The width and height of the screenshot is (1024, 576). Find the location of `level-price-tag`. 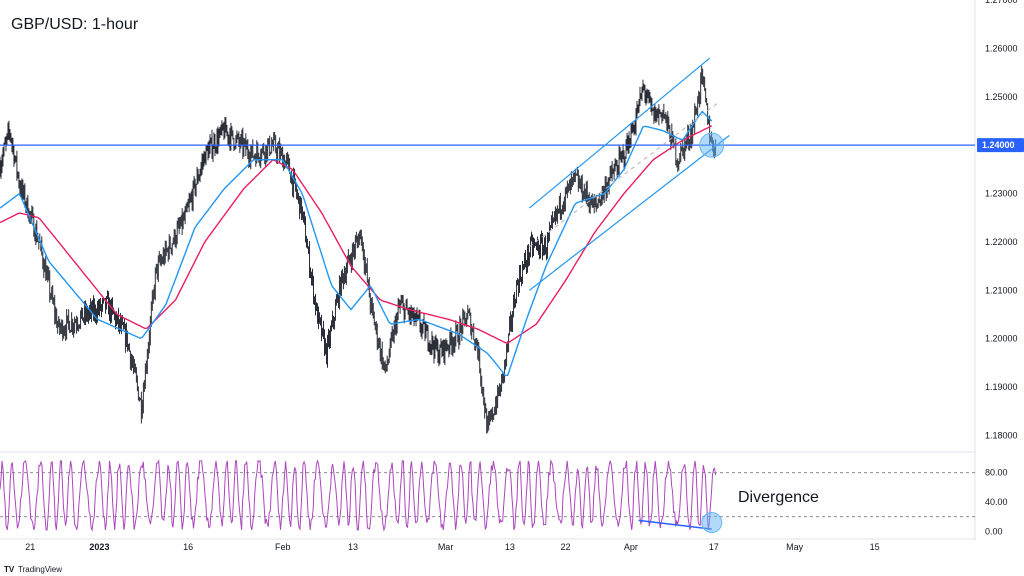

level-price-tag is located at coordinates (1000, 145).